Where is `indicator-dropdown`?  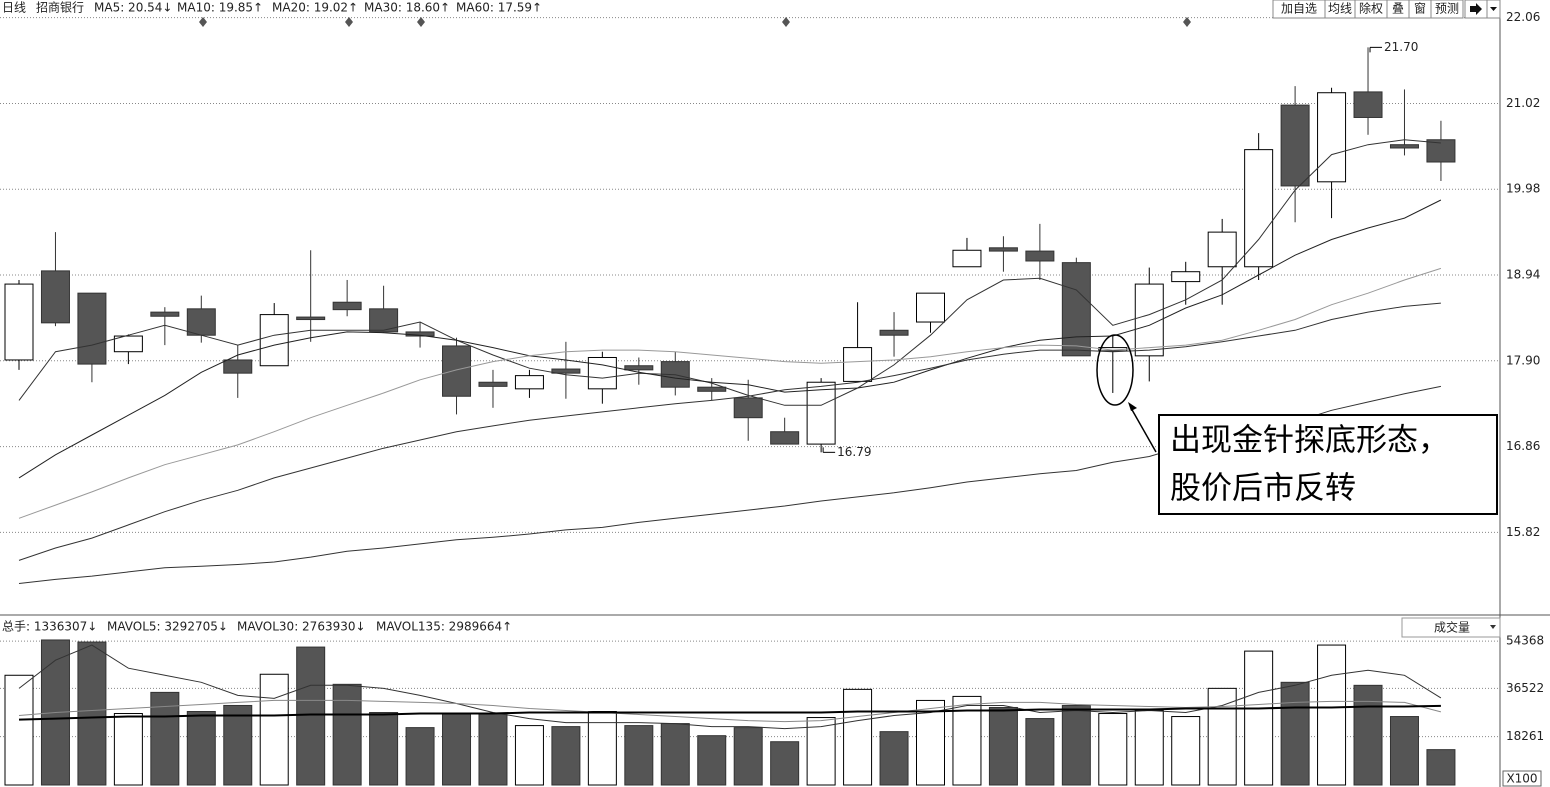 indicator-dropdown is located at coordinates (1451, 627).